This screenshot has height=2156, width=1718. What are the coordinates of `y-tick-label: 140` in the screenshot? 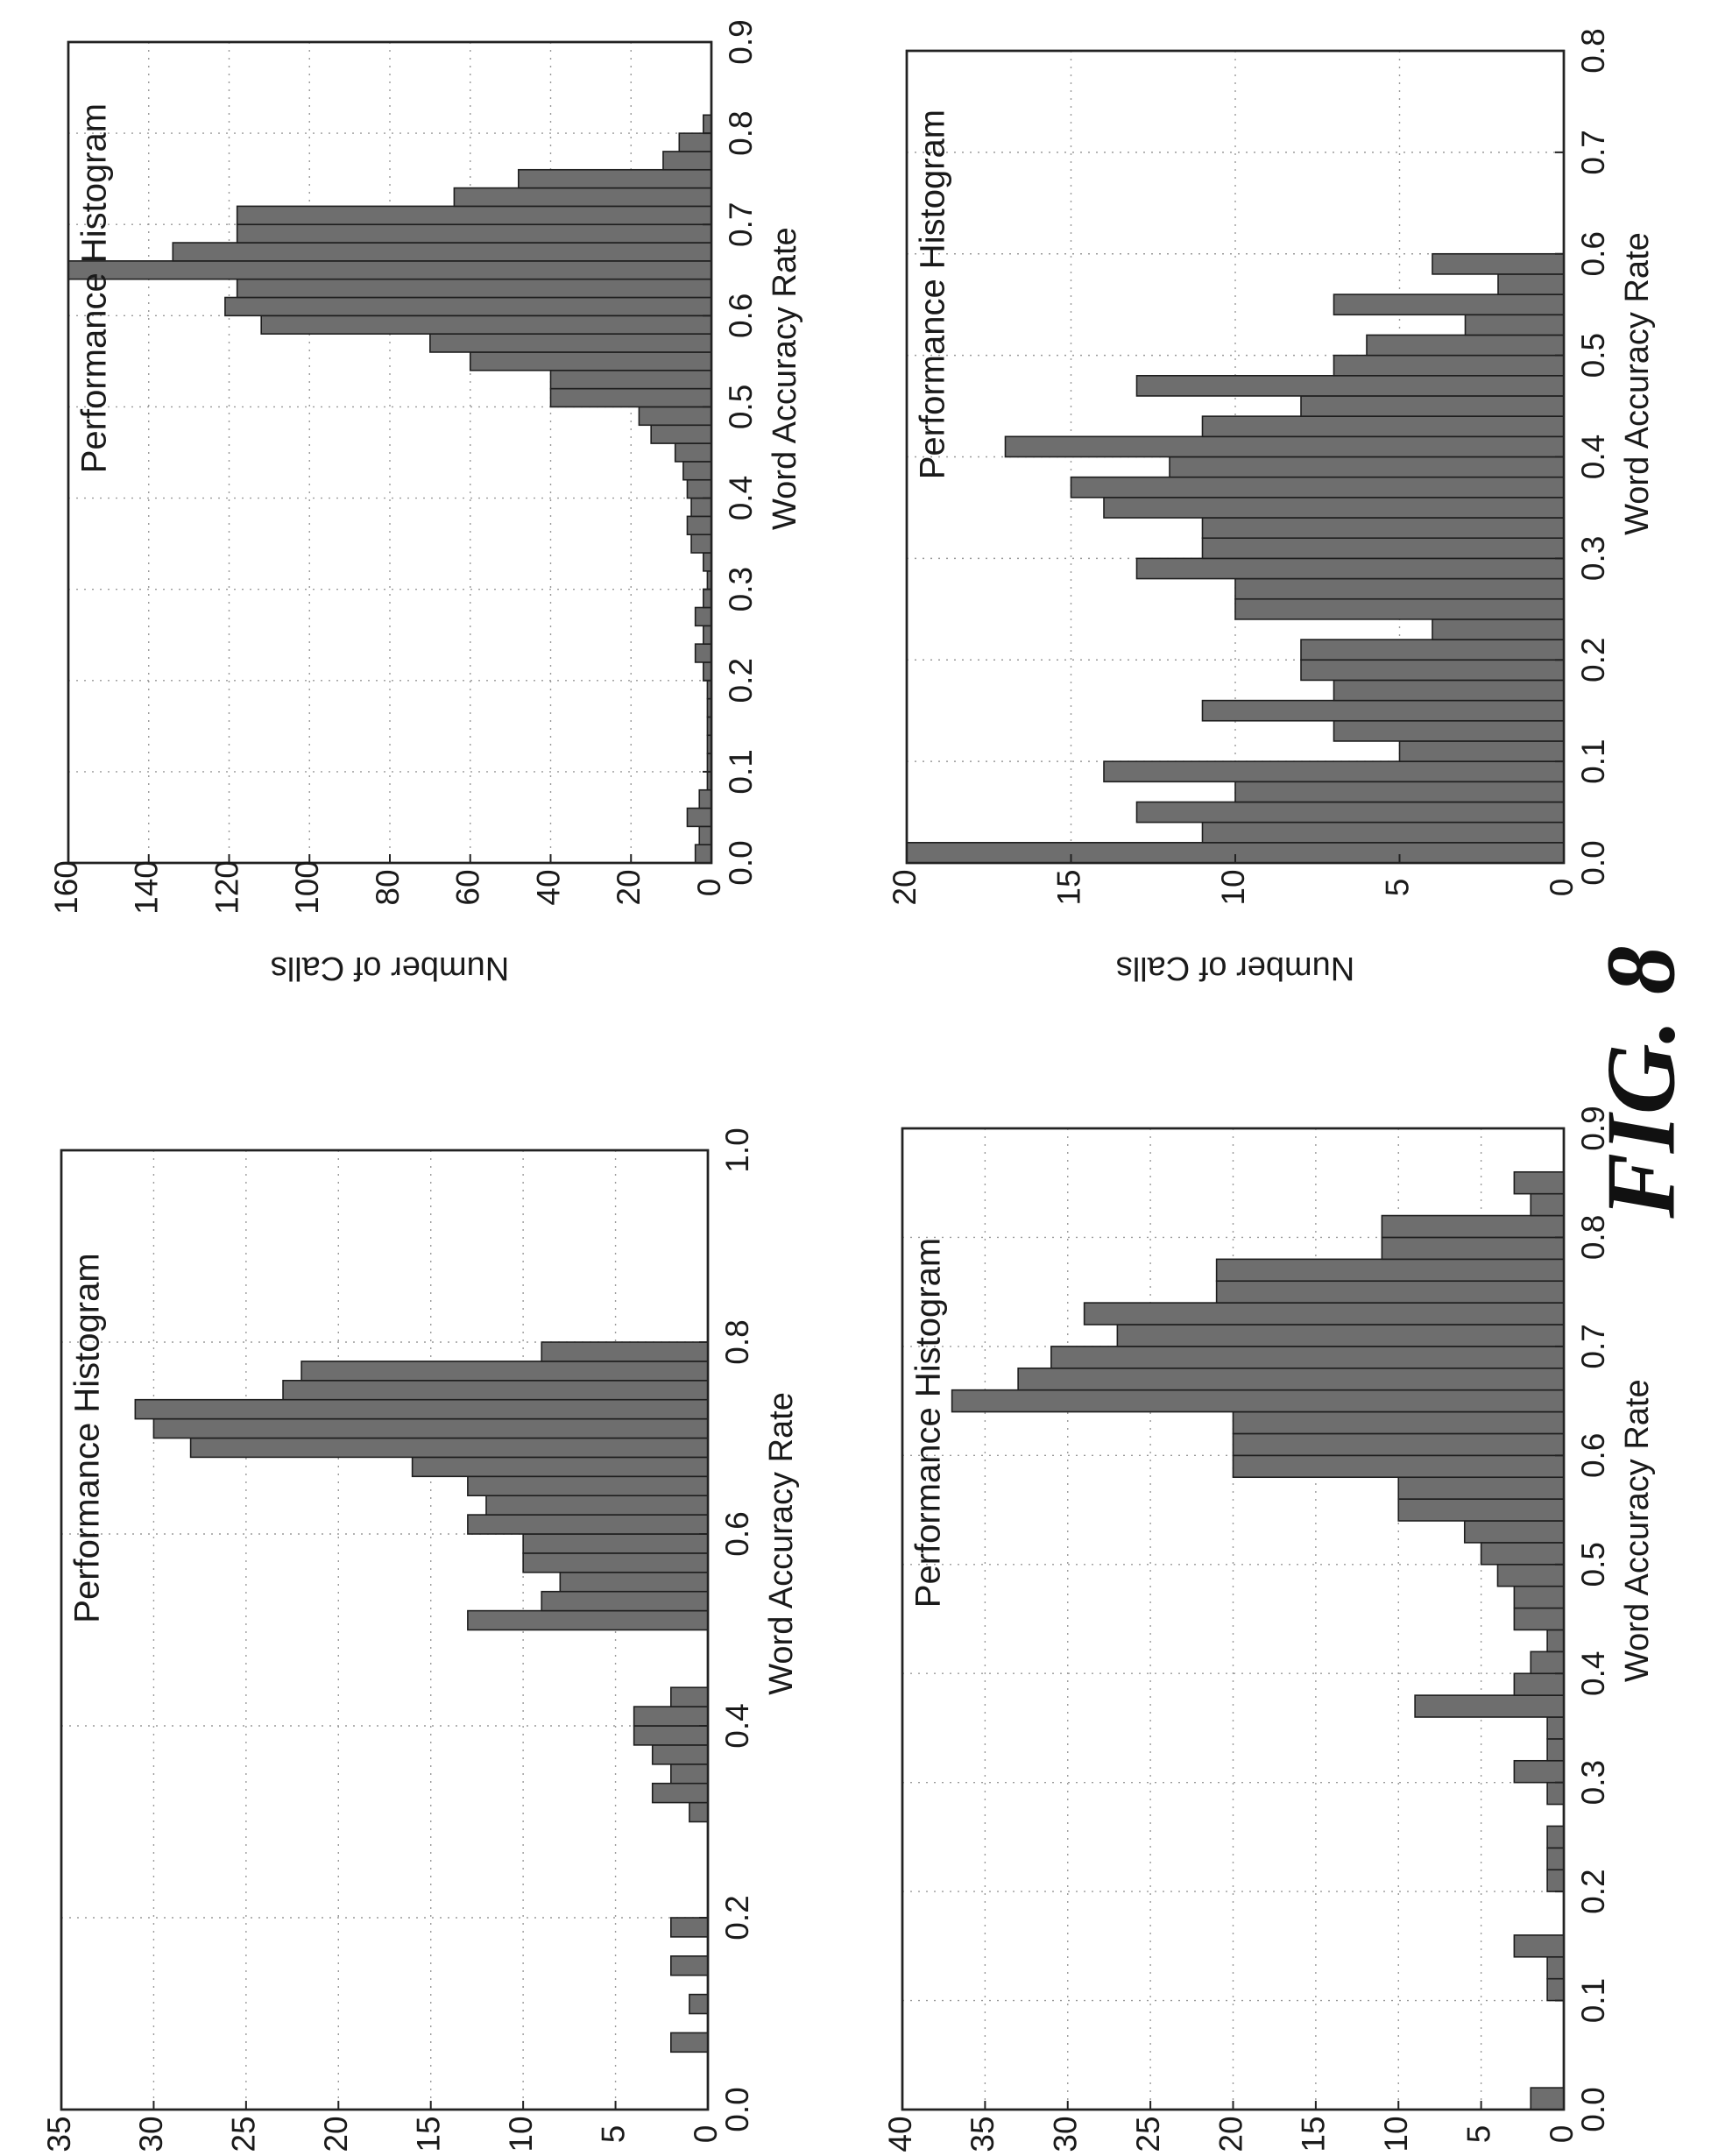 It's located at (147, 888).